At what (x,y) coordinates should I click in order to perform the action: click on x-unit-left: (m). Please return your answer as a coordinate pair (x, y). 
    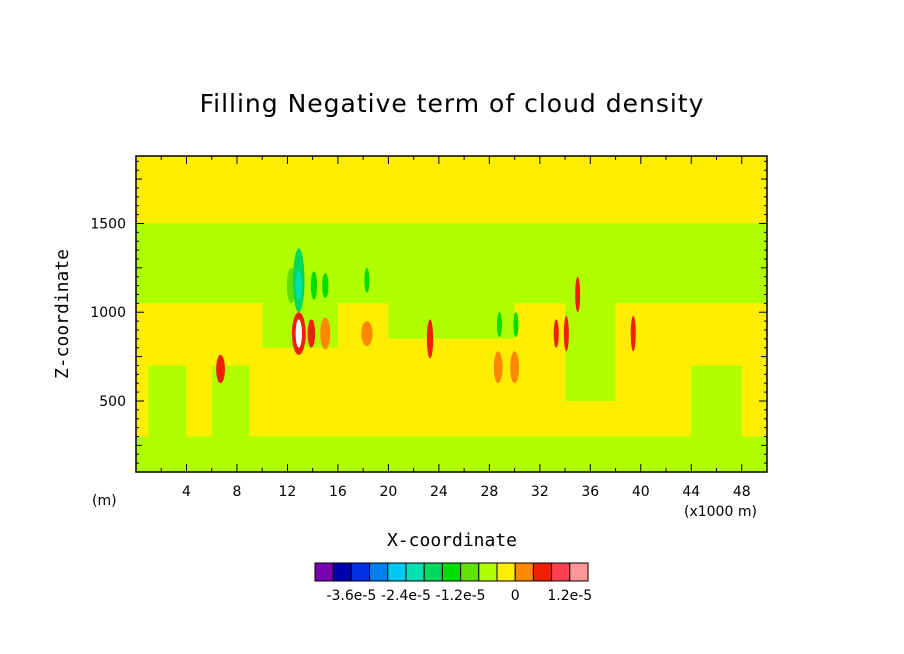
    Looking at the image, I should click on (104, 501).